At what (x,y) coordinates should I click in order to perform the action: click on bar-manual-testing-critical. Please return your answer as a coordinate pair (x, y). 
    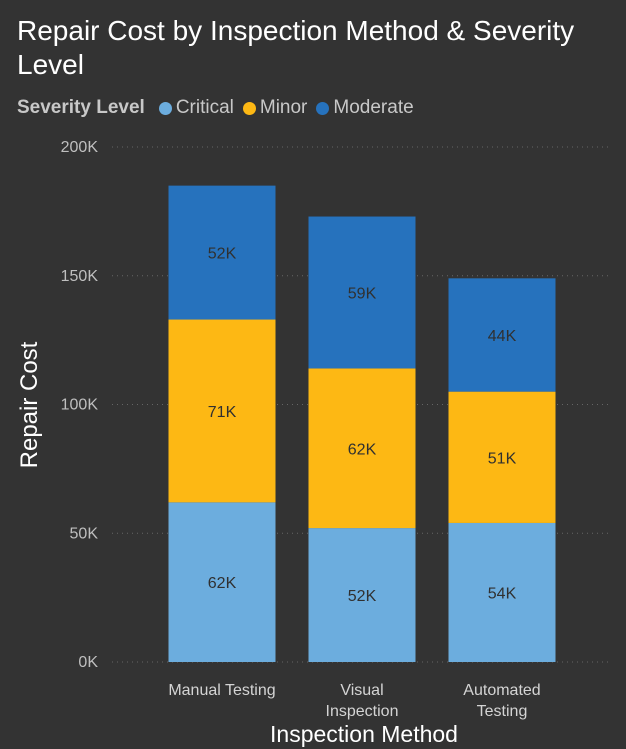
    Looking at the image, I should click on (222, 582).